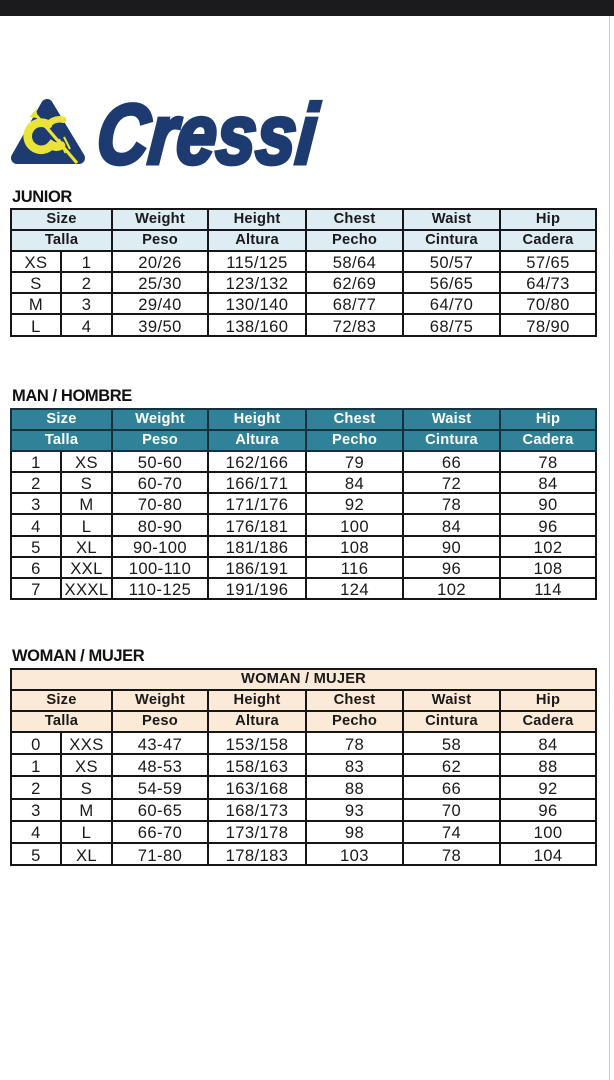  I want to click on svg-text: Cressi, so click(207, 134).